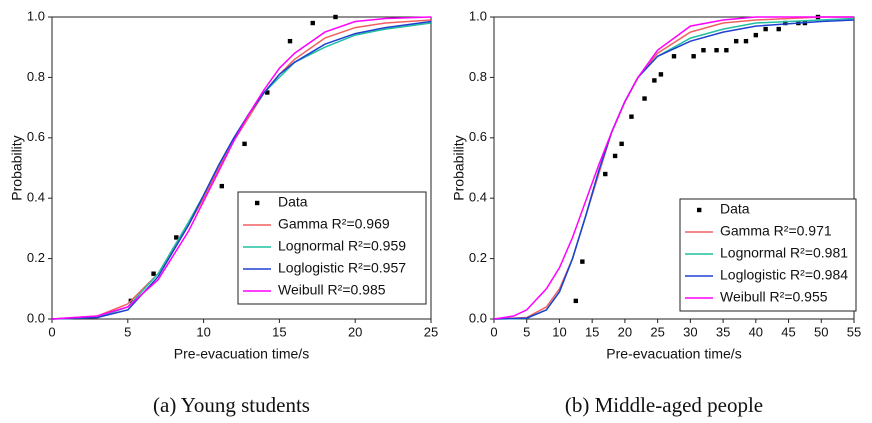 The width and height of the screenshot is (872, 423). I want to click on legend-label: Weibull R²=0.985, so click(332, 290).